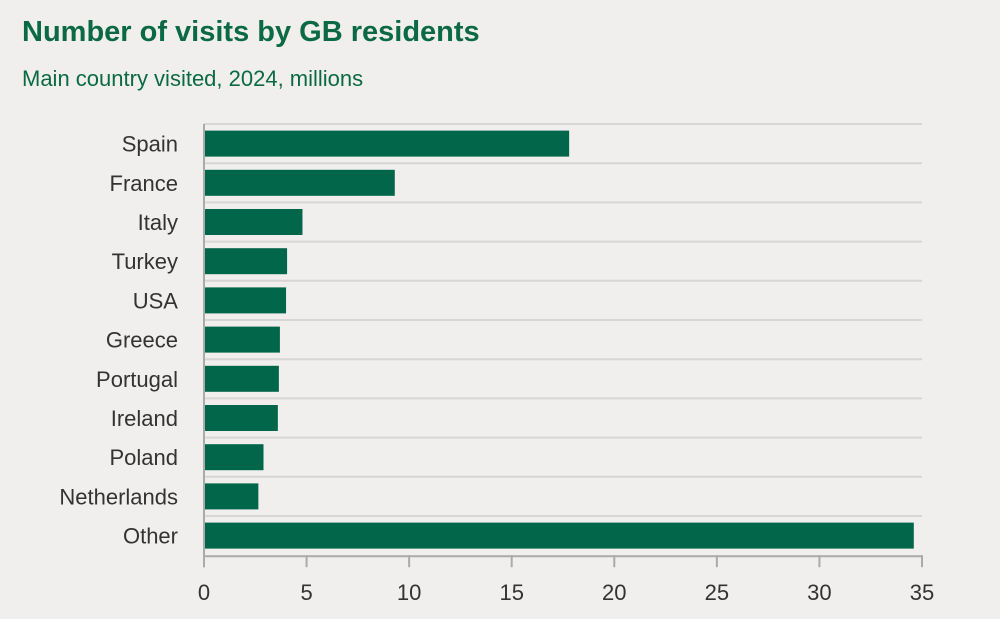  I want to click on category-label: Italy, so click(158, 222).